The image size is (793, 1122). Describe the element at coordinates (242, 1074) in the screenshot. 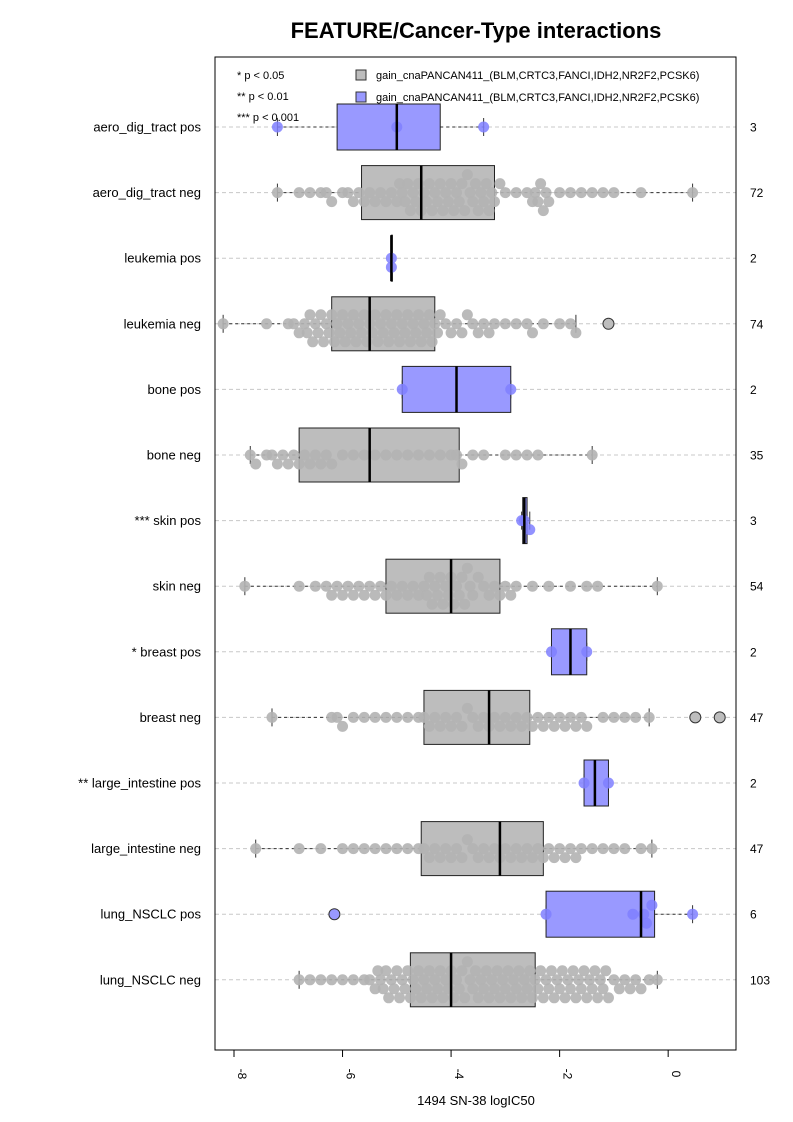

I see `x-tick-label: -8` at that location.